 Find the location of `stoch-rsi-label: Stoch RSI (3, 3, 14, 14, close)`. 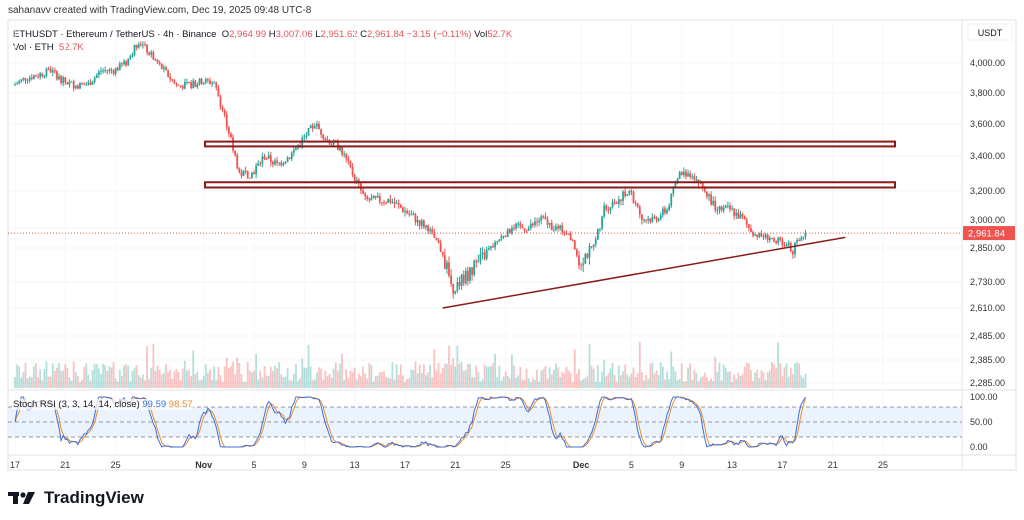

stoch-rsi-label: Stoch RSI (3, 3, 14, 14, close) is located at coordinates (76, 404).